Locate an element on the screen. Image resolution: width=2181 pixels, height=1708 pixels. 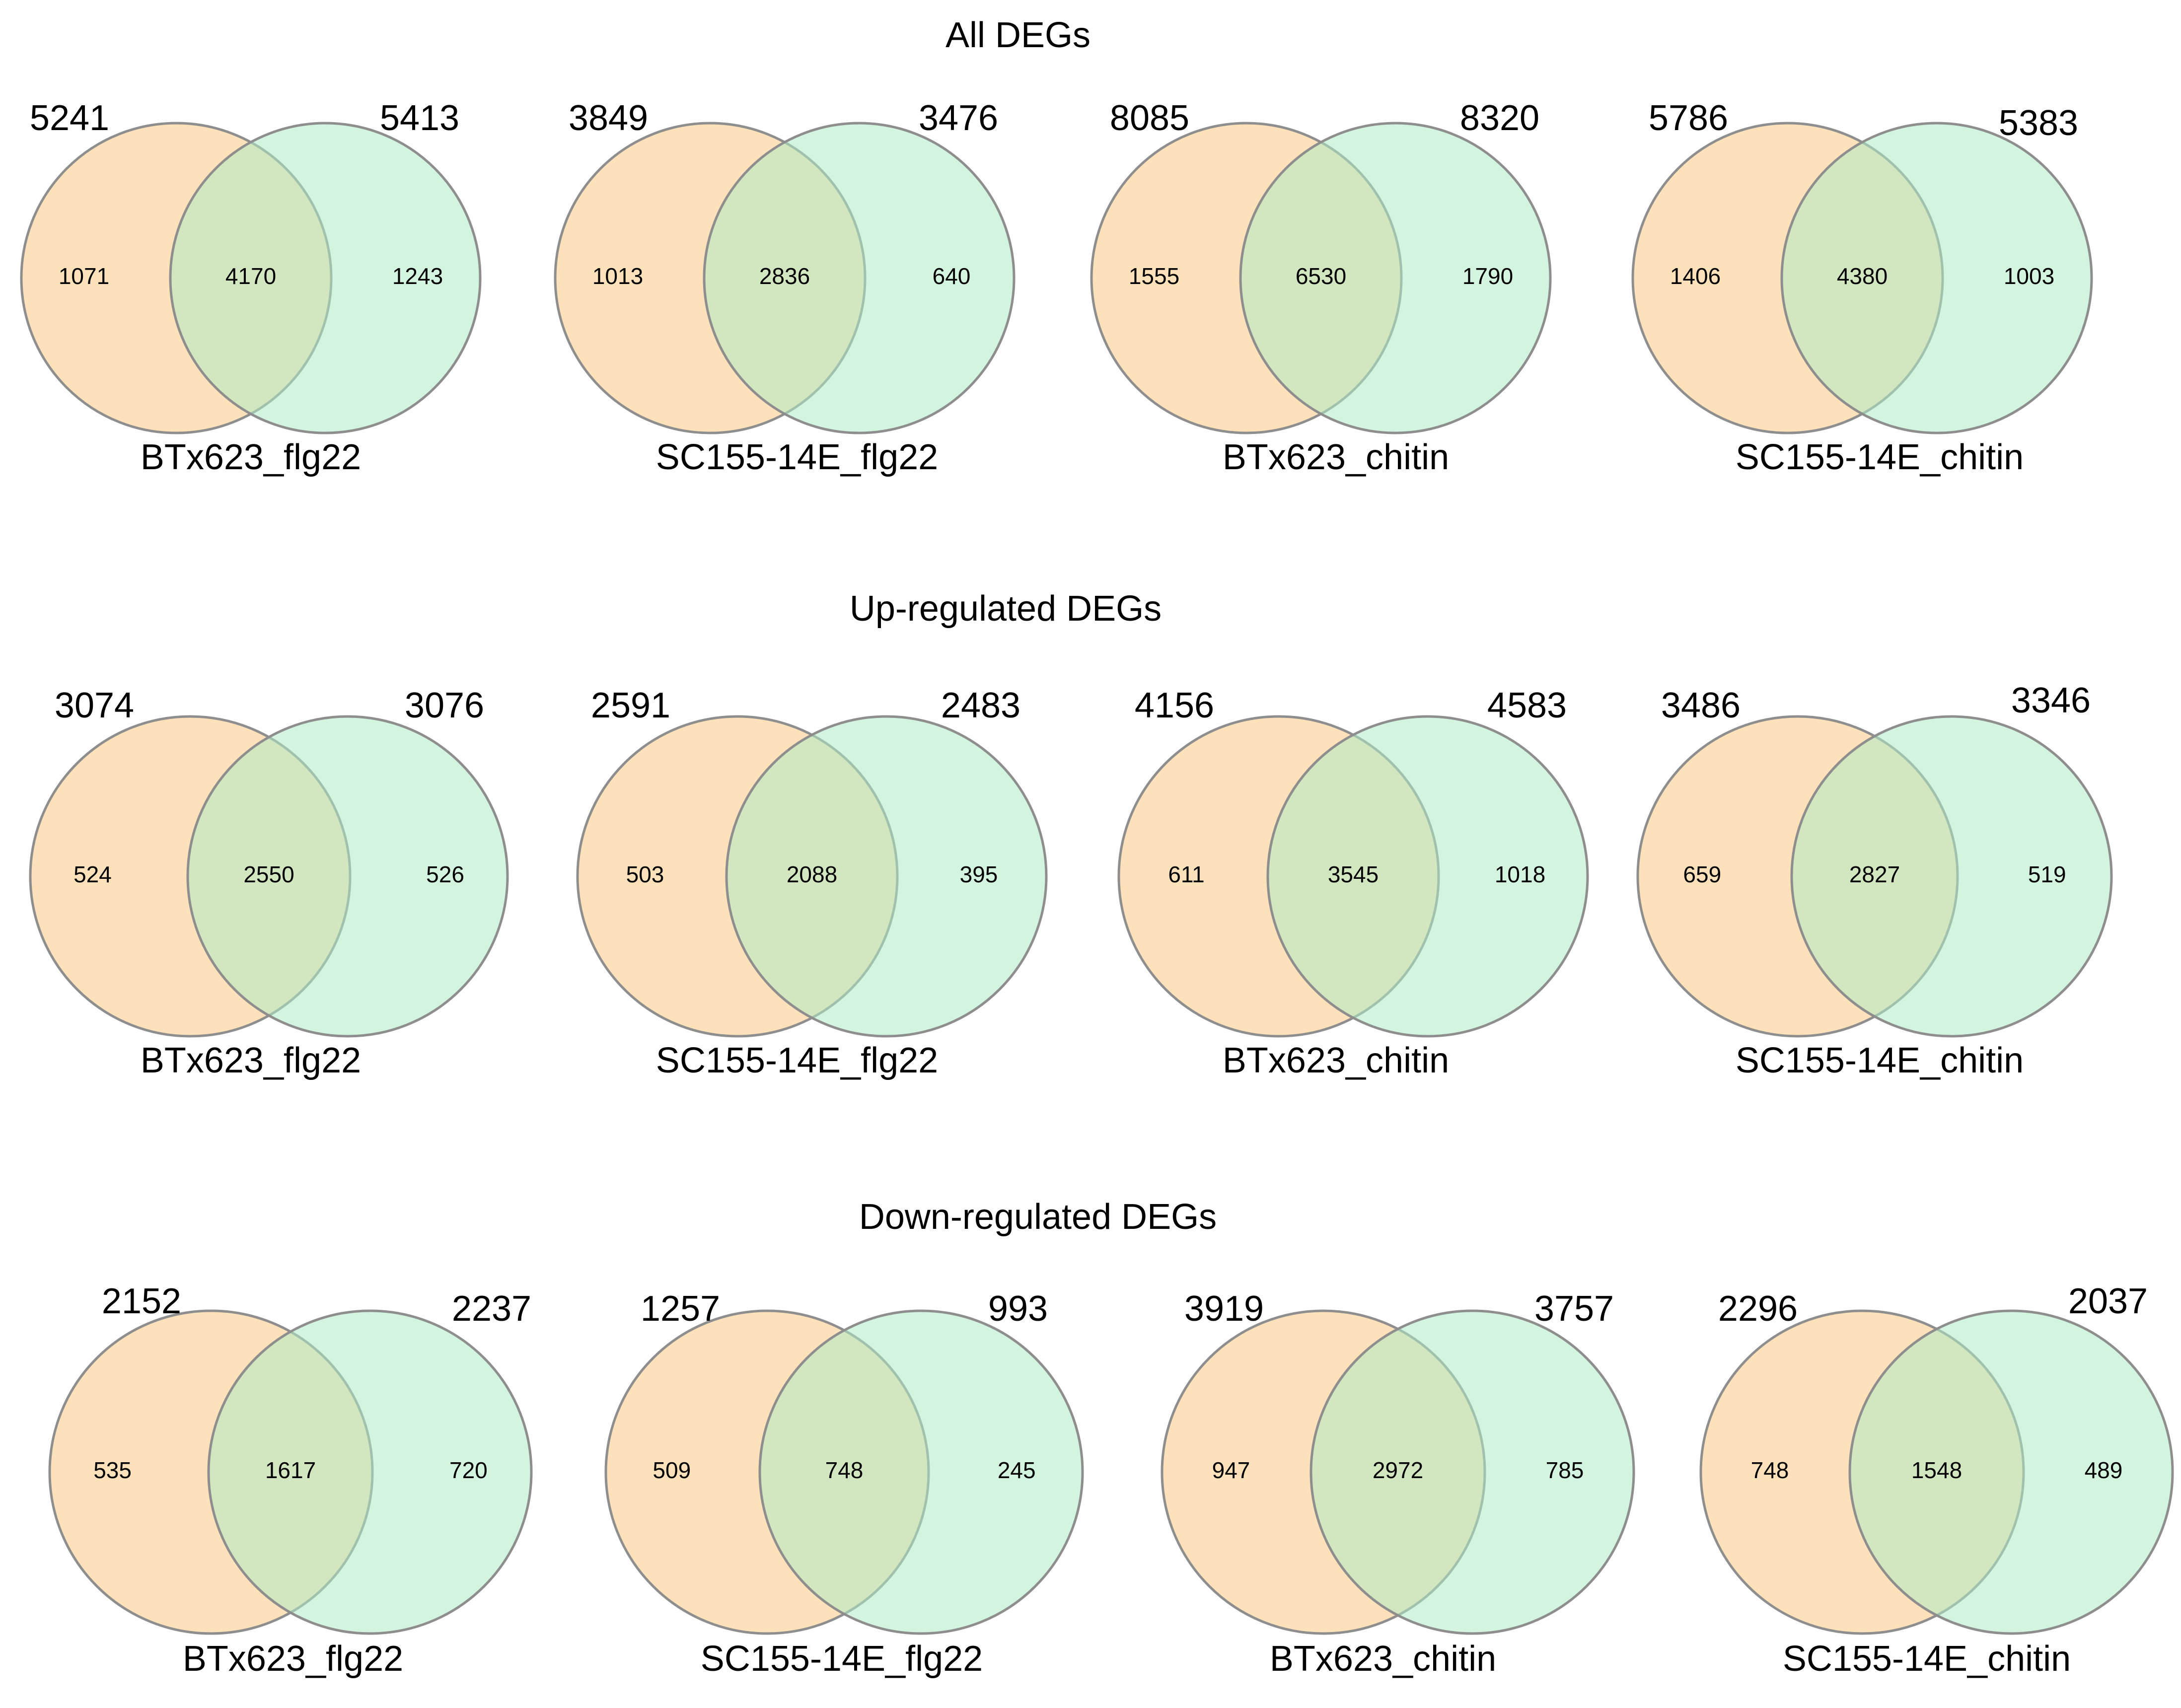
right-total-label: 8320 is located at coordinates (1500, 118).